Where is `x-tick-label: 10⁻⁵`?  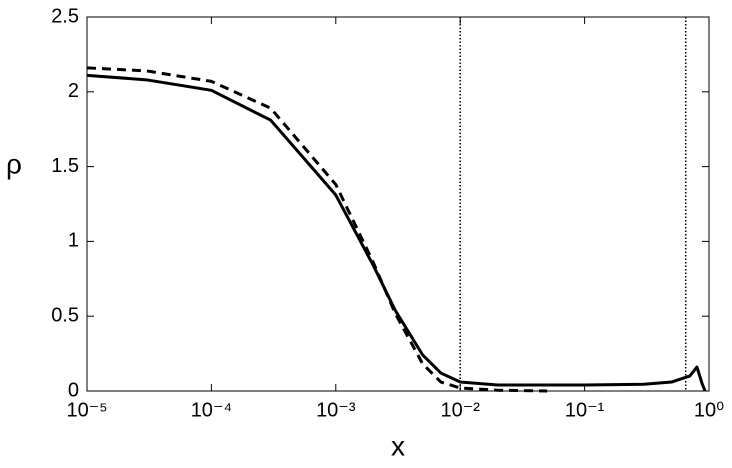 x-tick-label: 10⁻⁵ is located at coordinates (86, 410).